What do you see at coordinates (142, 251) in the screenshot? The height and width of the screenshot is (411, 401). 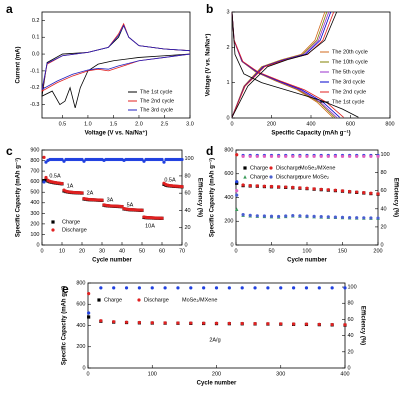 I see `x-tick-label: 50` at bounding box center [142, 251].